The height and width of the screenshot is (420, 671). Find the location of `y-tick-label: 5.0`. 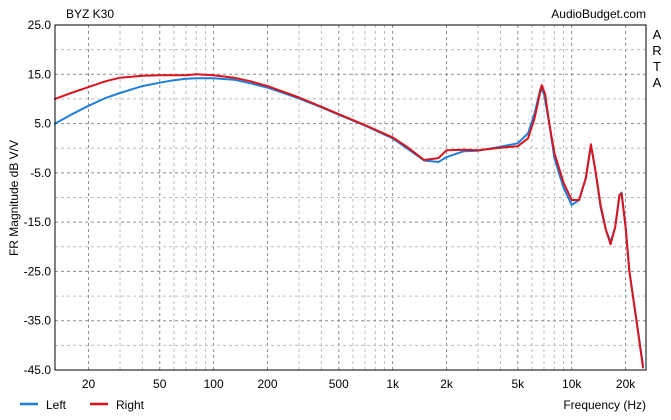

y-tick-label: 5.0 is located at coordinates (42, 124).